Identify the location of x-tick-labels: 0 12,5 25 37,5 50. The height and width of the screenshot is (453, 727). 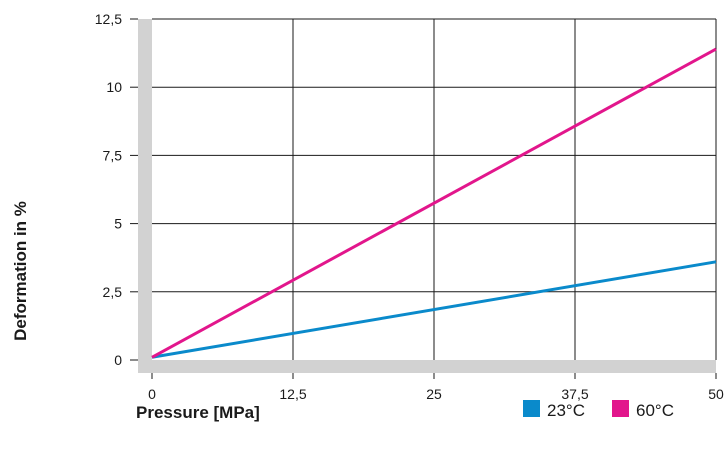
(436, 394).